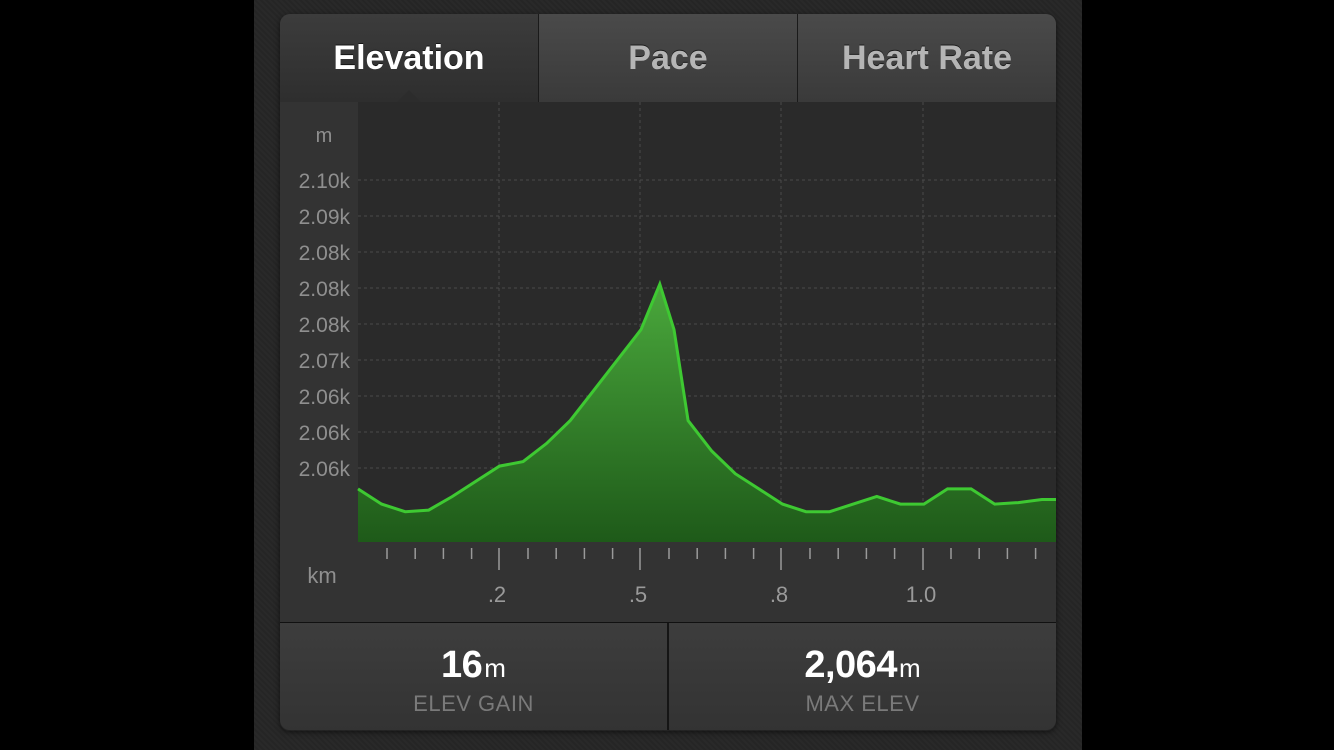 This screenshot has width=1334, height=750. I want to click on y-axis-panel, so click(319, 322).